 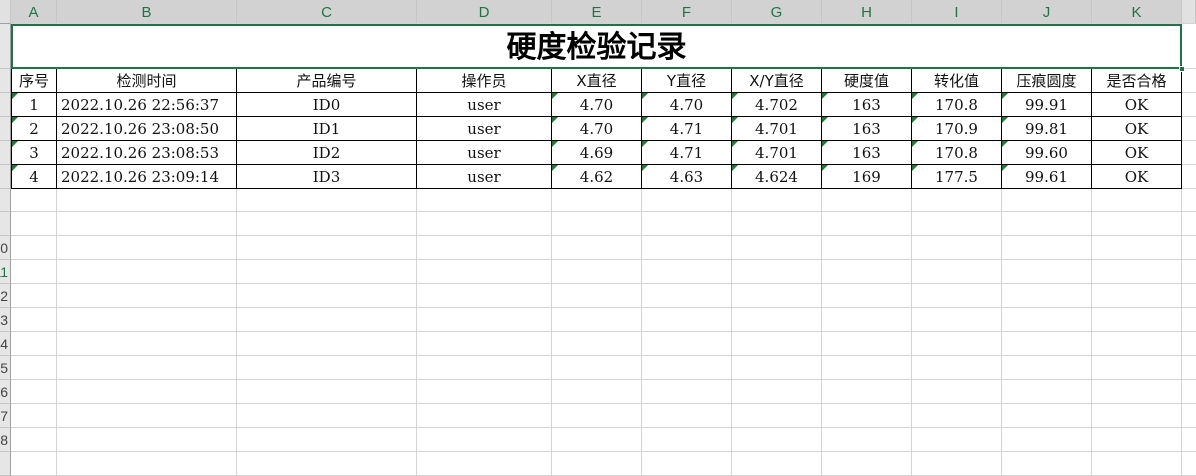 What do you see at coordinates (687, 12) in the screenshot?
I see `column-header-f: F` at bounding box center [687, 12].